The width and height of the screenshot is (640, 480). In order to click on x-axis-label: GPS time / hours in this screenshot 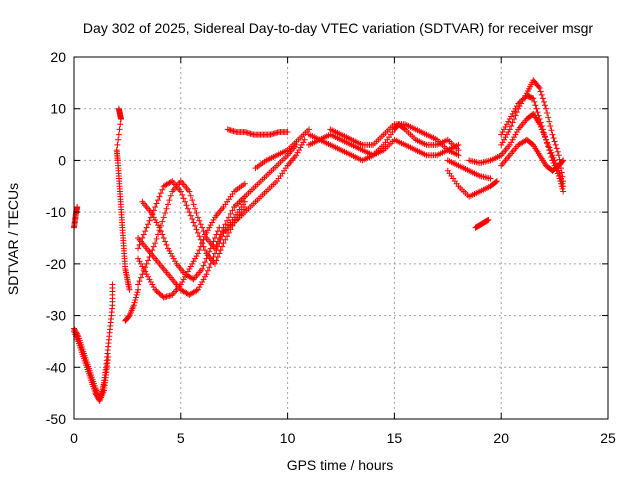, I will do `click(340, 465)`.